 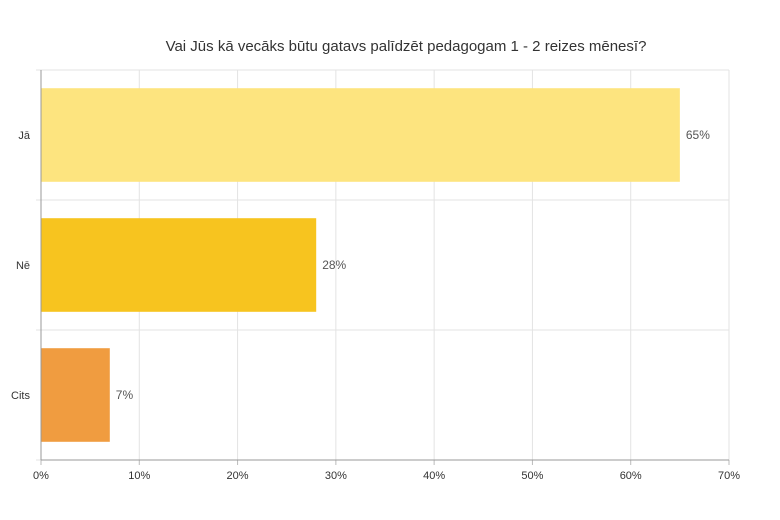 What do you see at coordinates (434, 476) in the screenshot?
I see `x-tick-label: 40%` at bounding box center [434, 476].